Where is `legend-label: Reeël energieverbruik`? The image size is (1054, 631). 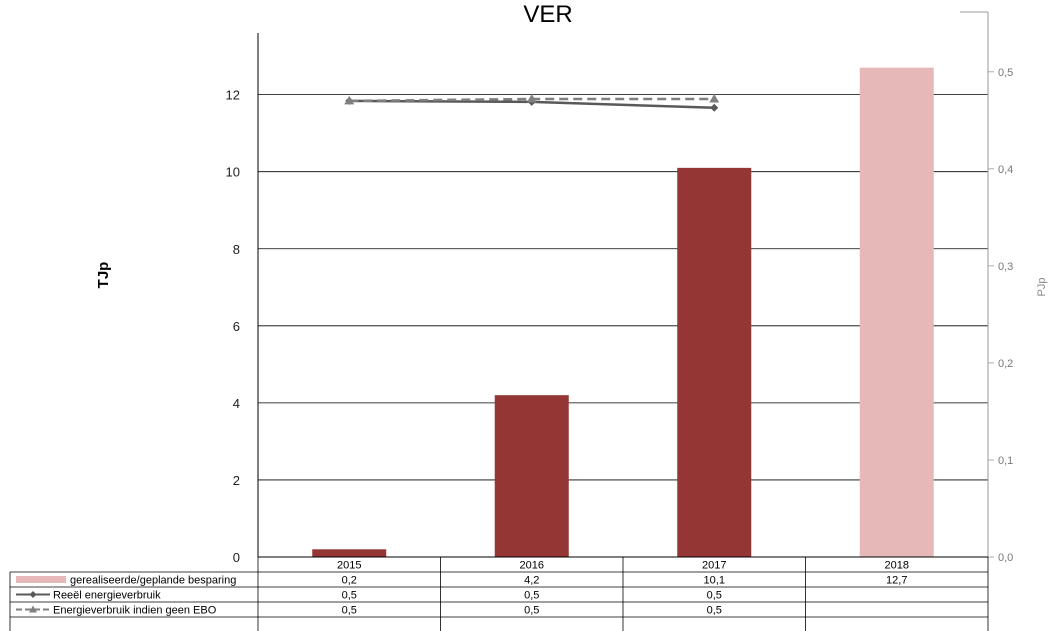
legend-label: Reeël energieverbruik is located at coordinates (107, 596).